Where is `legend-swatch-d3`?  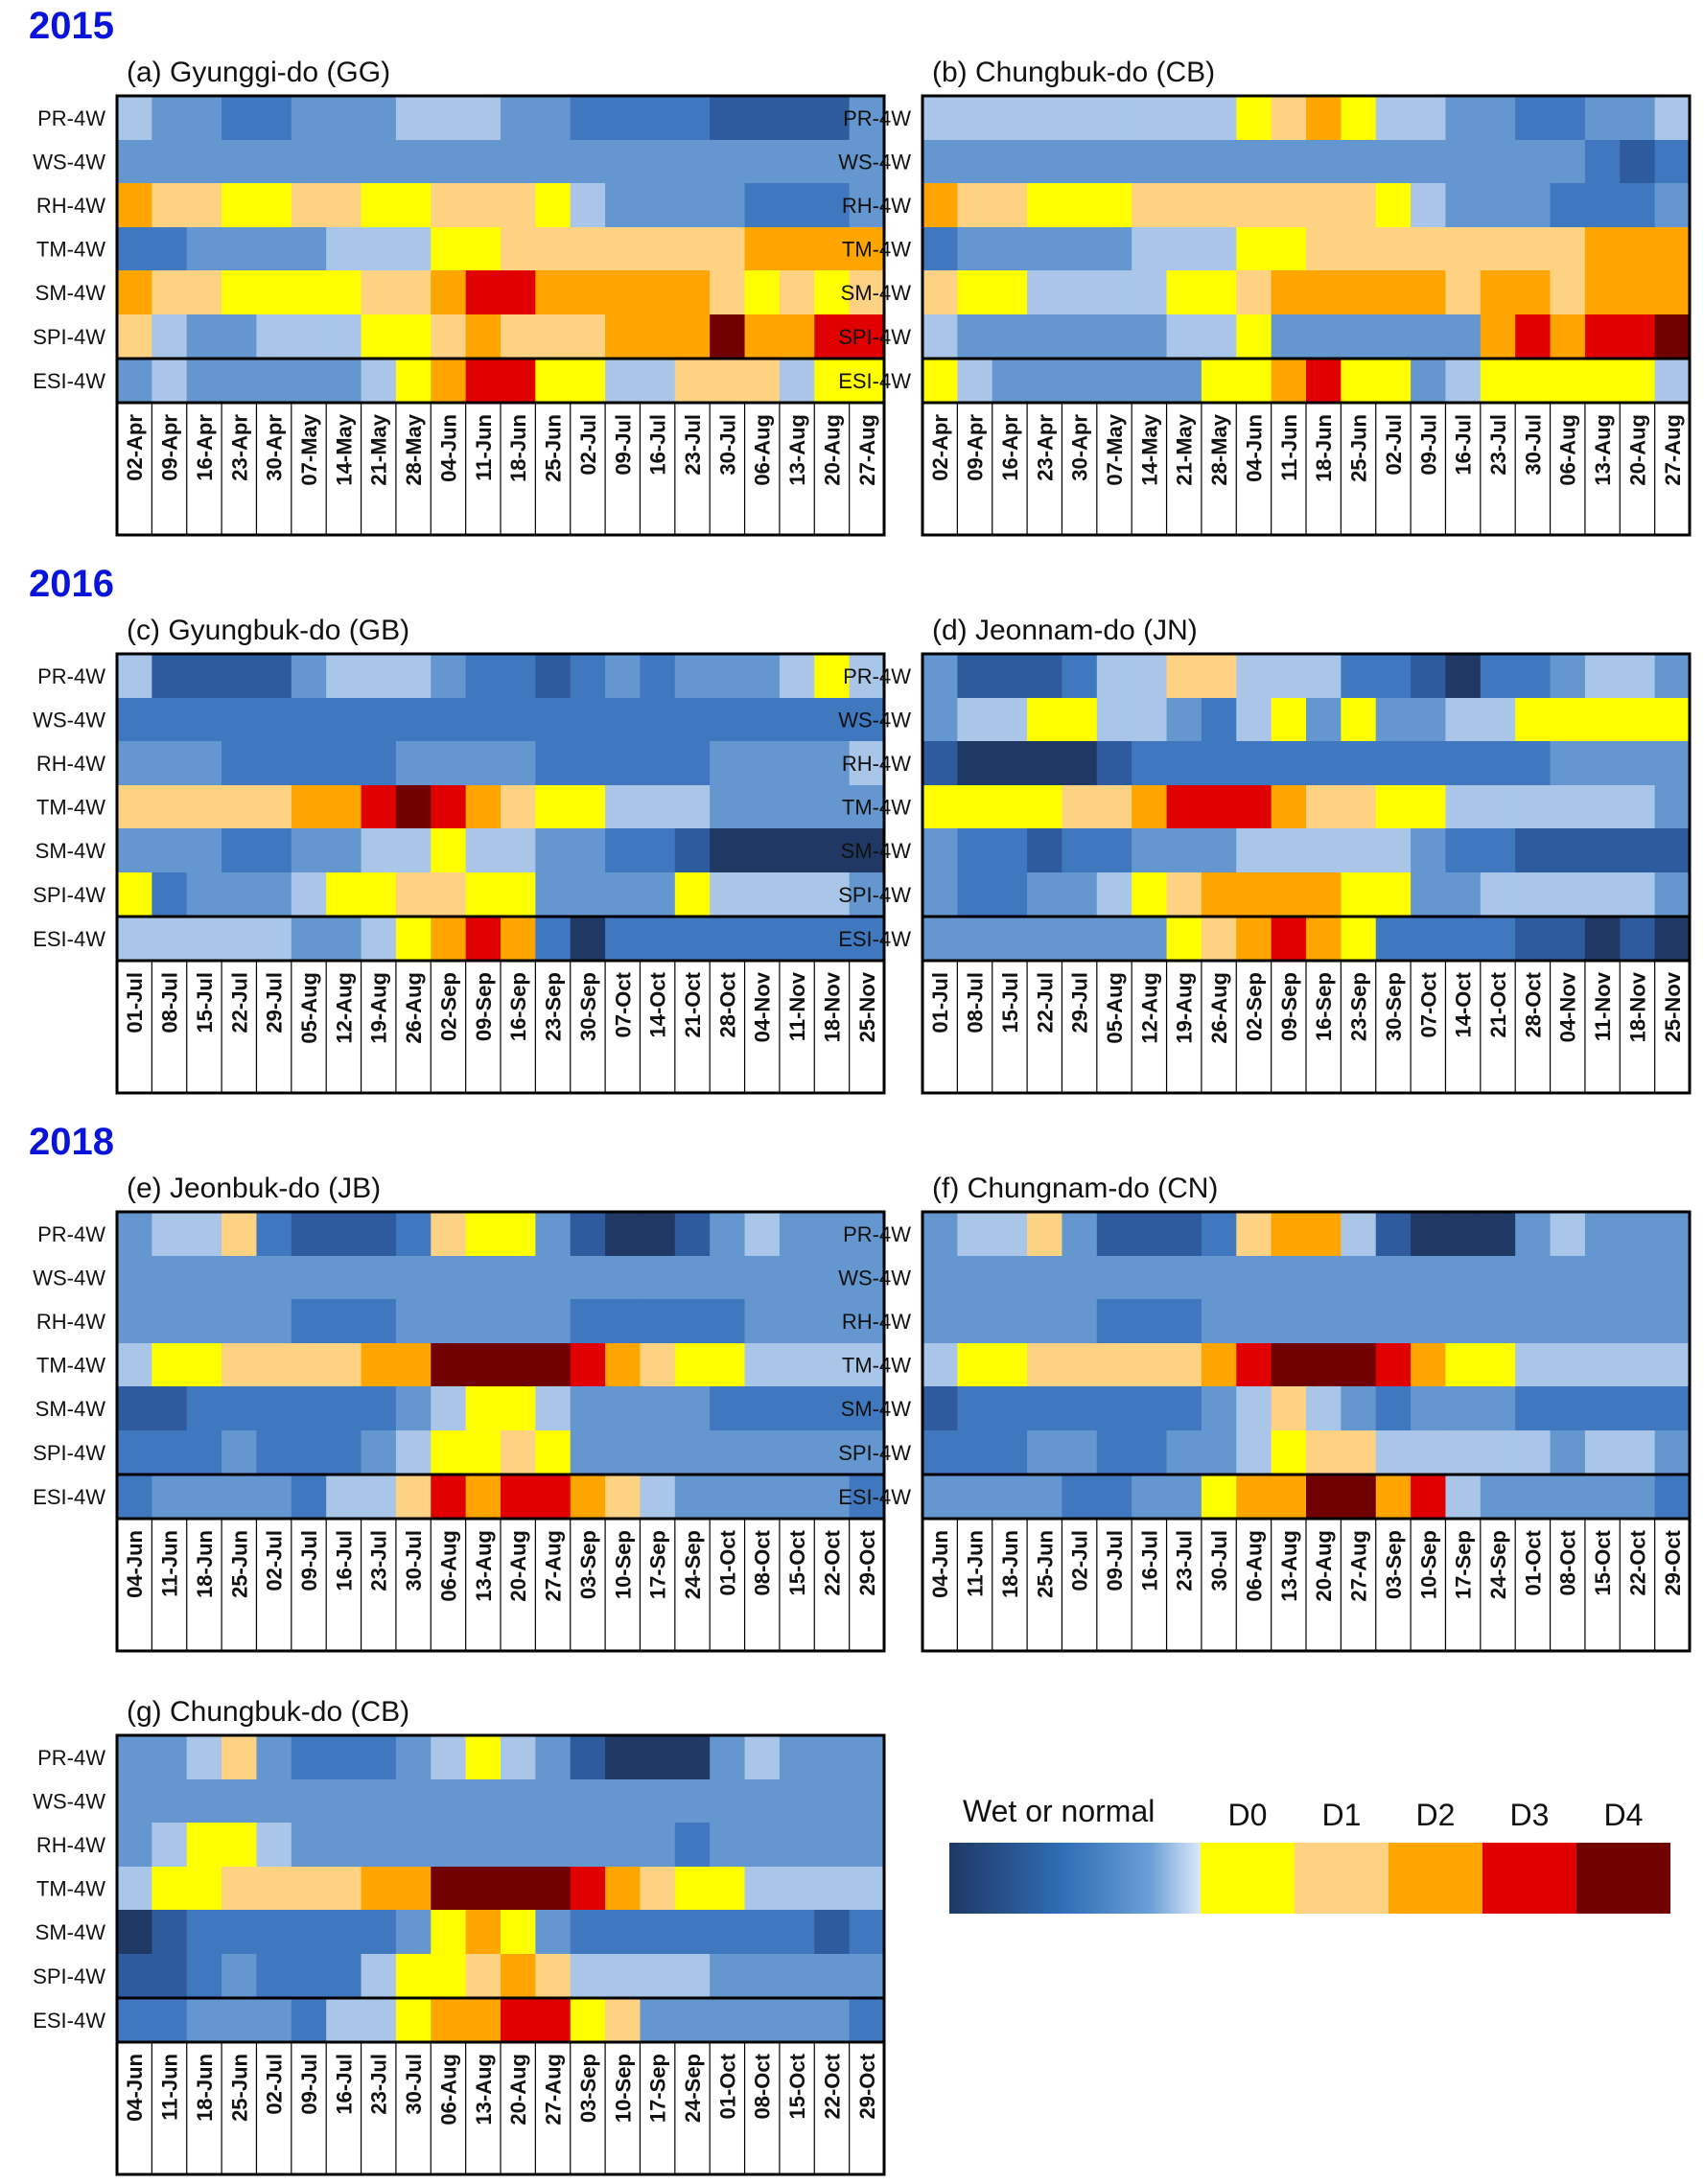 legend-swatch-d3 is located at coordinates (1529, 1878).